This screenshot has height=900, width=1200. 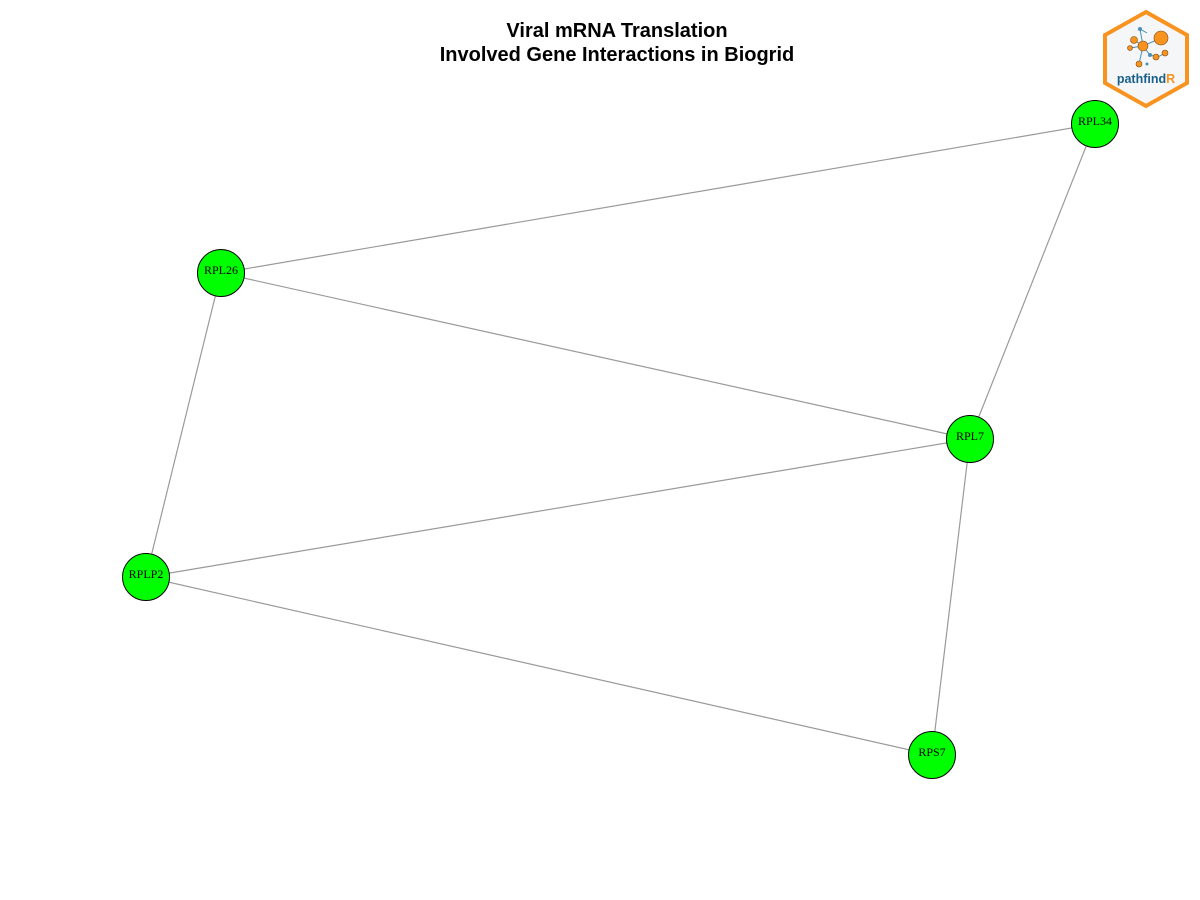 I want to click on node-circle-rpl34, so click(x=1095, y=124).